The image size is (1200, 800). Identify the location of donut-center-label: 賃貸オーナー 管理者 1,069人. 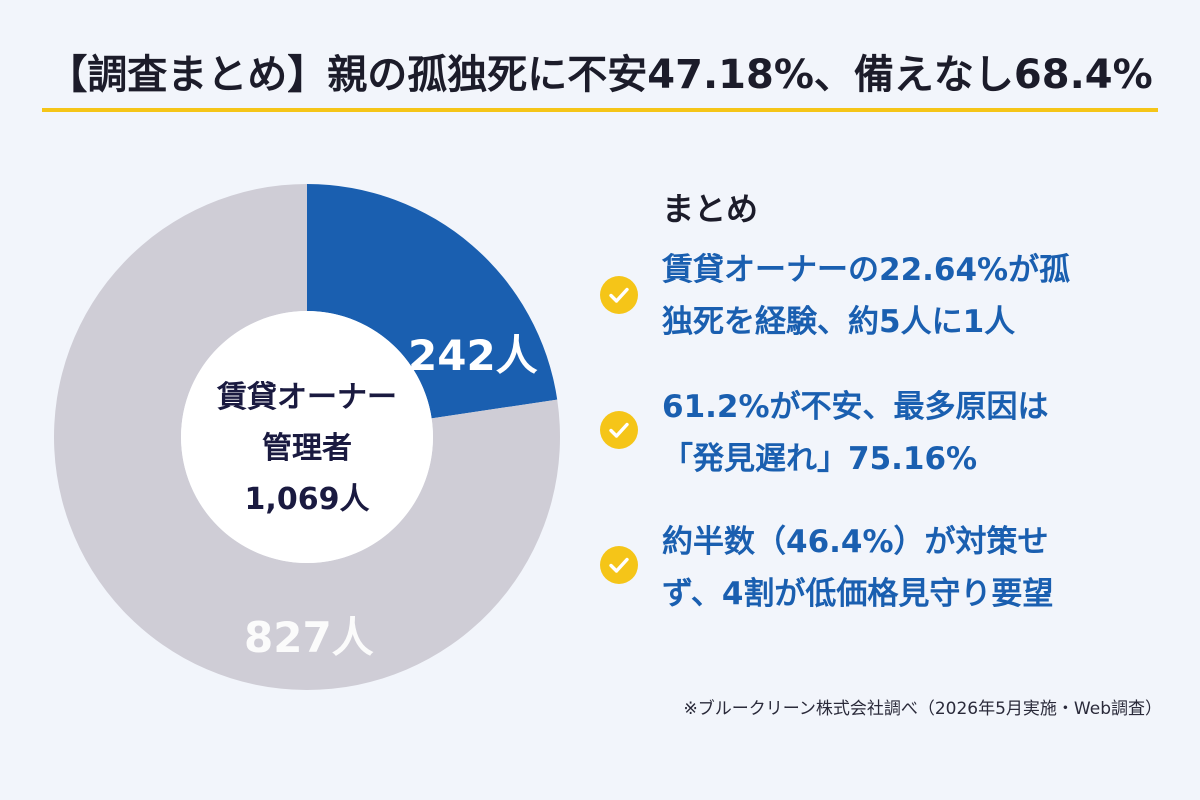
(307, 448).